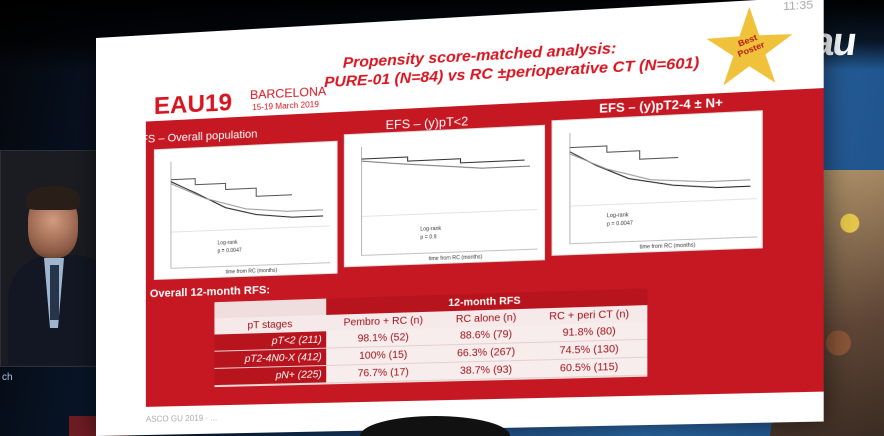 The height and width of the screenshot is (436, 884). I want to click on speaker-hair, so click(53, 198).